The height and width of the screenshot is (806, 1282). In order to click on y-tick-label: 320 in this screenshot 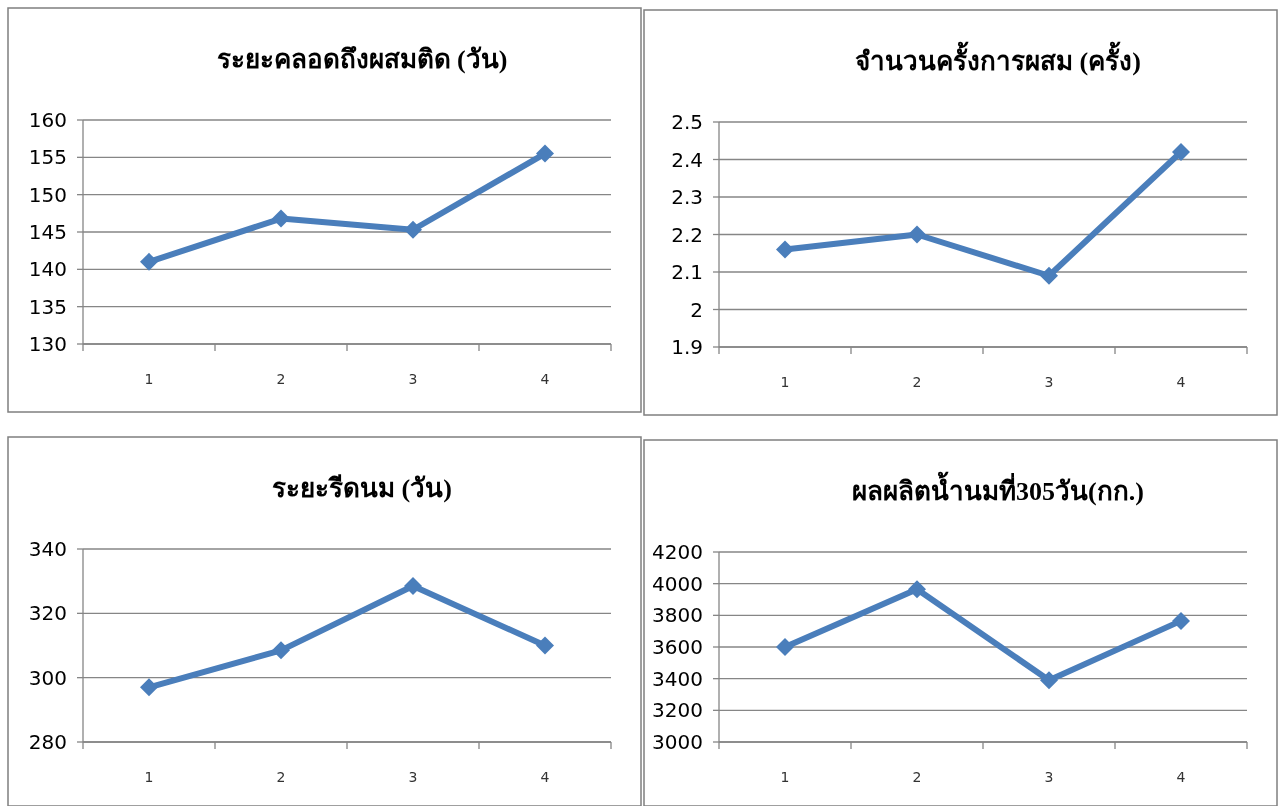, I will do `click(47, 613)`.